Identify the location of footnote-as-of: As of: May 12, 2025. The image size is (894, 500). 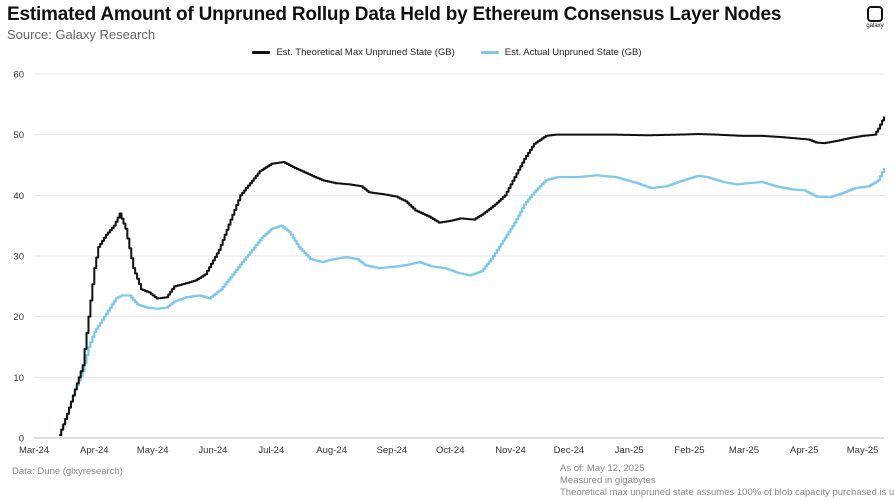
(602, 468).